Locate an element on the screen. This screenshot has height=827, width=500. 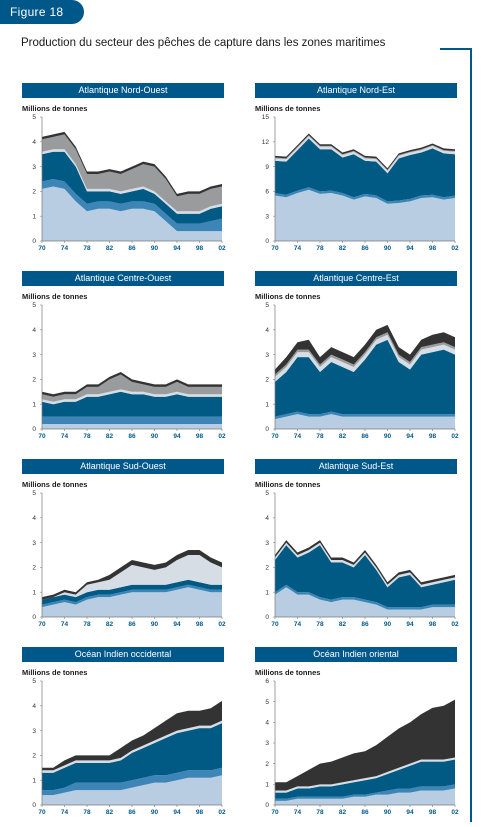
chart-title: Océan Indien occidental is located at coordinates (123, 654).